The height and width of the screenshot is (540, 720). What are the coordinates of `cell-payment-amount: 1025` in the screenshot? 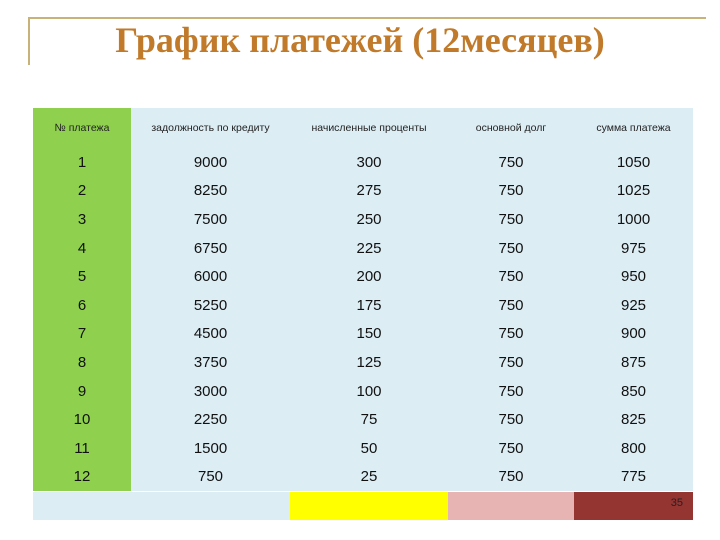 It's located at (633, 191).